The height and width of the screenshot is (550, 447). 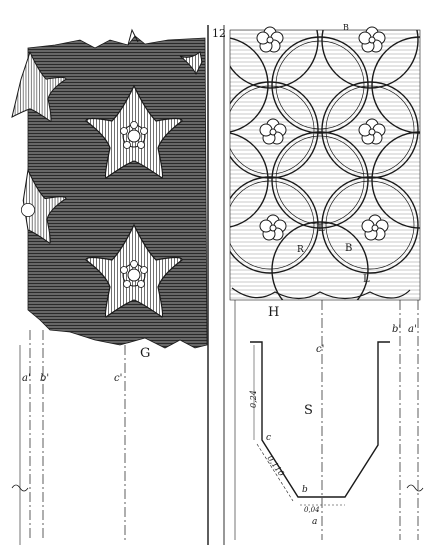 I want to click on mark-L2: L, so click(x=366, y=279).